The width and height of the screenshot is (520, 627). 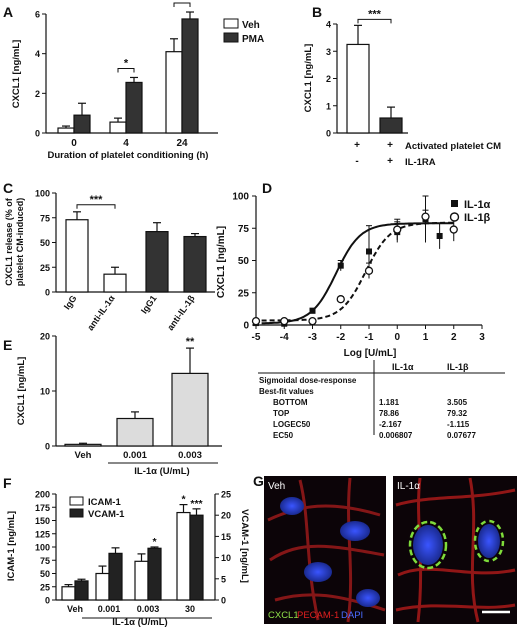 What do you see at coordinates (161, 471) in the screenshot?
I see `panel-e-xlabel: IL-1α (U/mL)` at bounding box center [161, 471].